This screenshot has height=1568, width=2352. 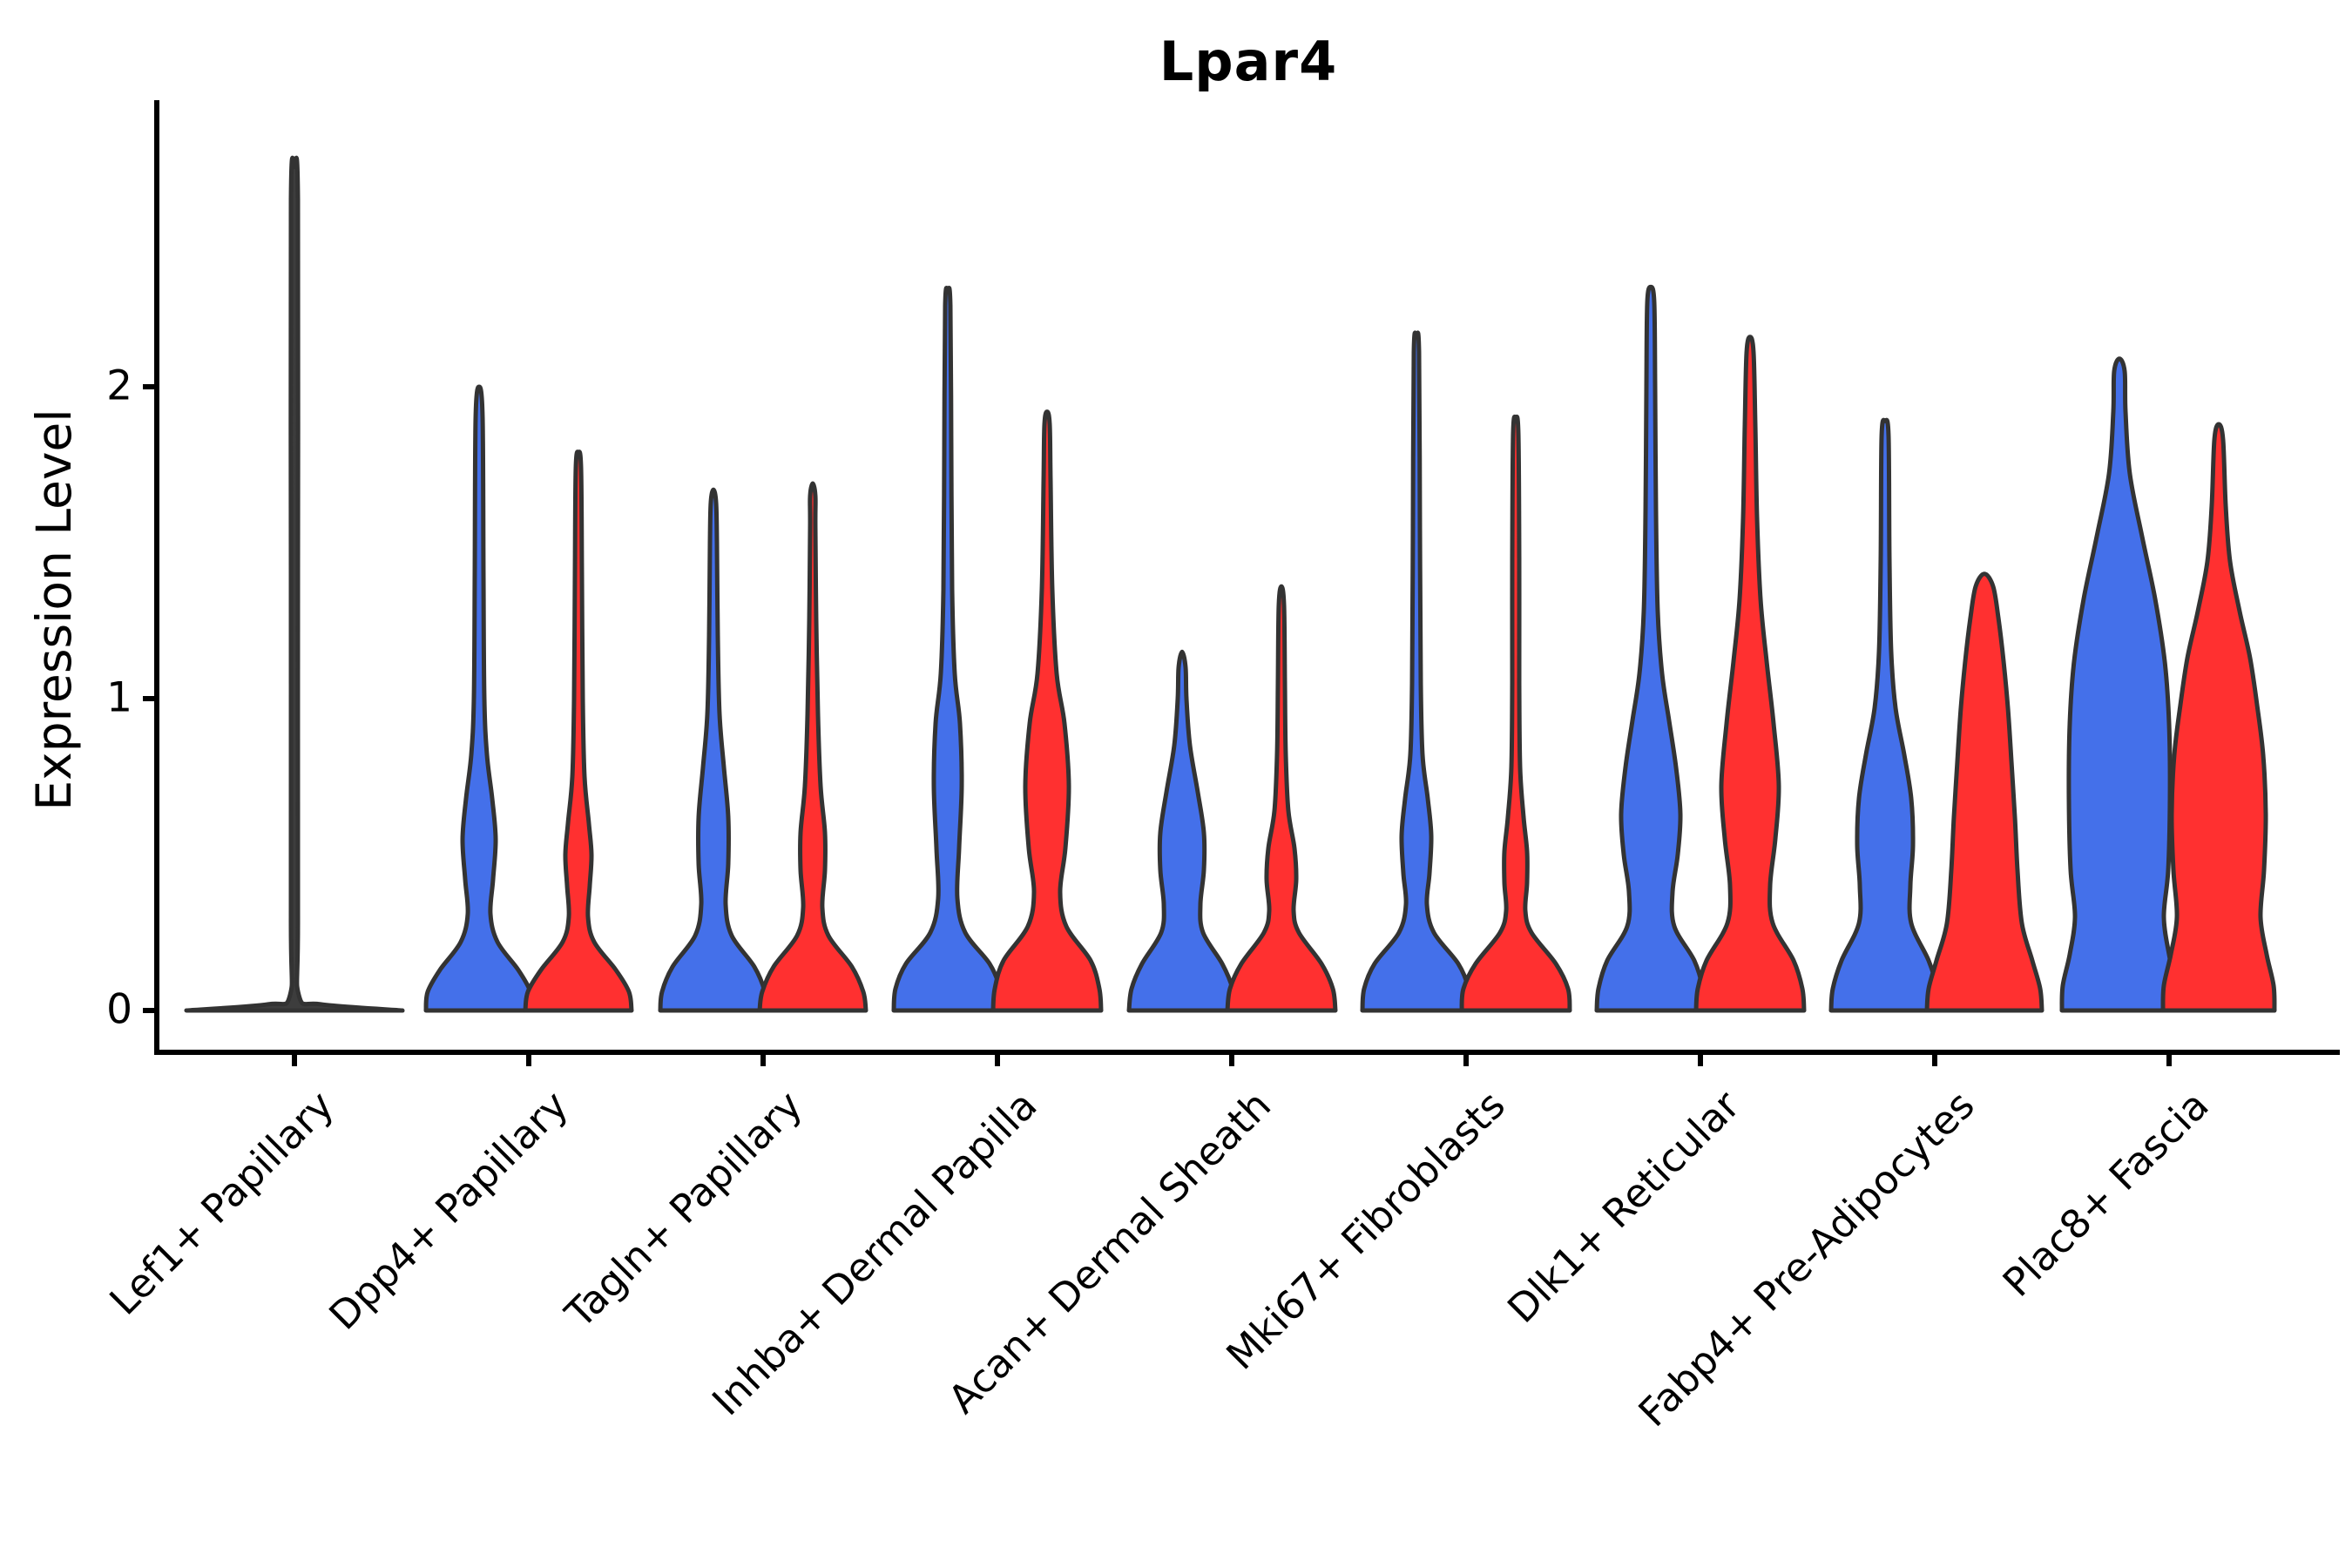 What do you see at coordinates (1248, 61) in the screenshot?
I see `chart-title: Lpar4` at bounding box center [1248, 61].